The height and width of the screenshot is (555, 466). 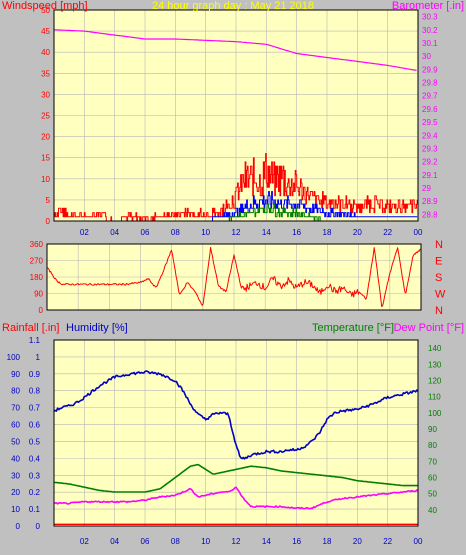 What do you see at coordinates (430, 162) in the screenshot?
I see `barometer-tick-label: 29.2` at bounding box center [430, 162].